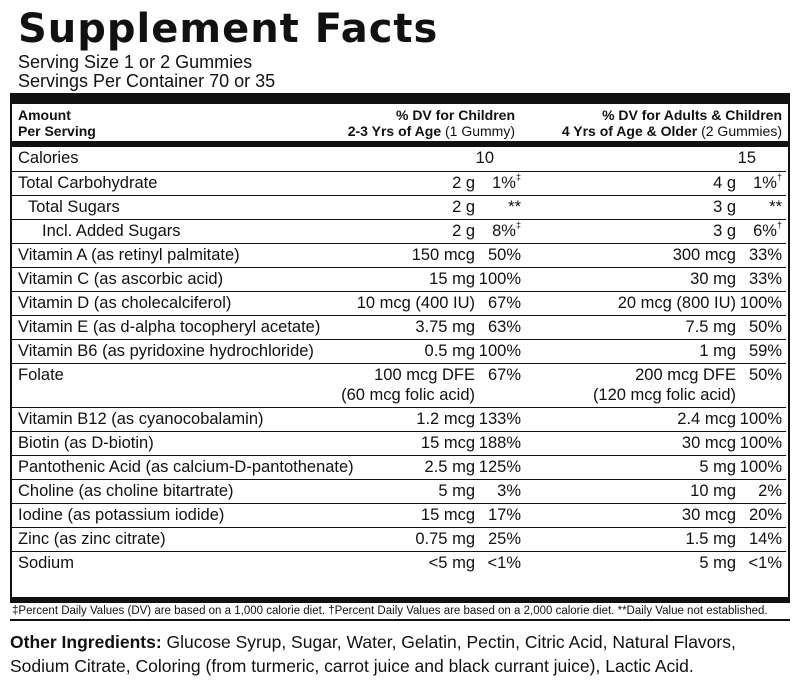 This screenshot has height=696, width=800. I want to click on serving-size: Serving Size 1 or 2 Gummies, so click(135, 62).